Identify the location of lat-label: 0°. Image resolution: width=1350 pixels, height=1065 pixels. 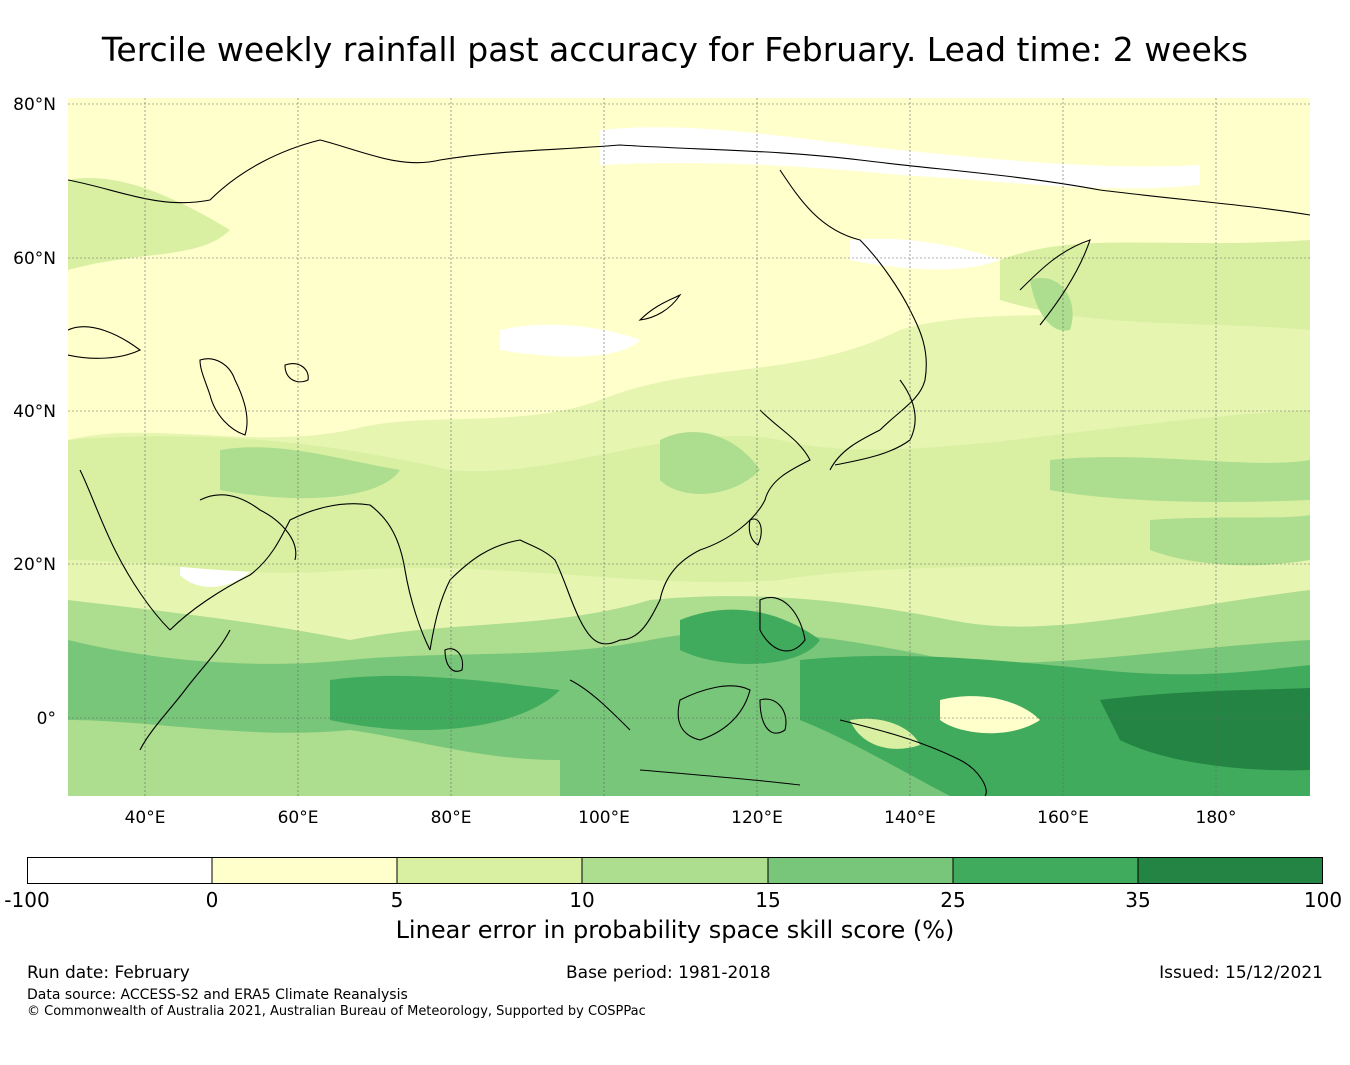
(46, 719).